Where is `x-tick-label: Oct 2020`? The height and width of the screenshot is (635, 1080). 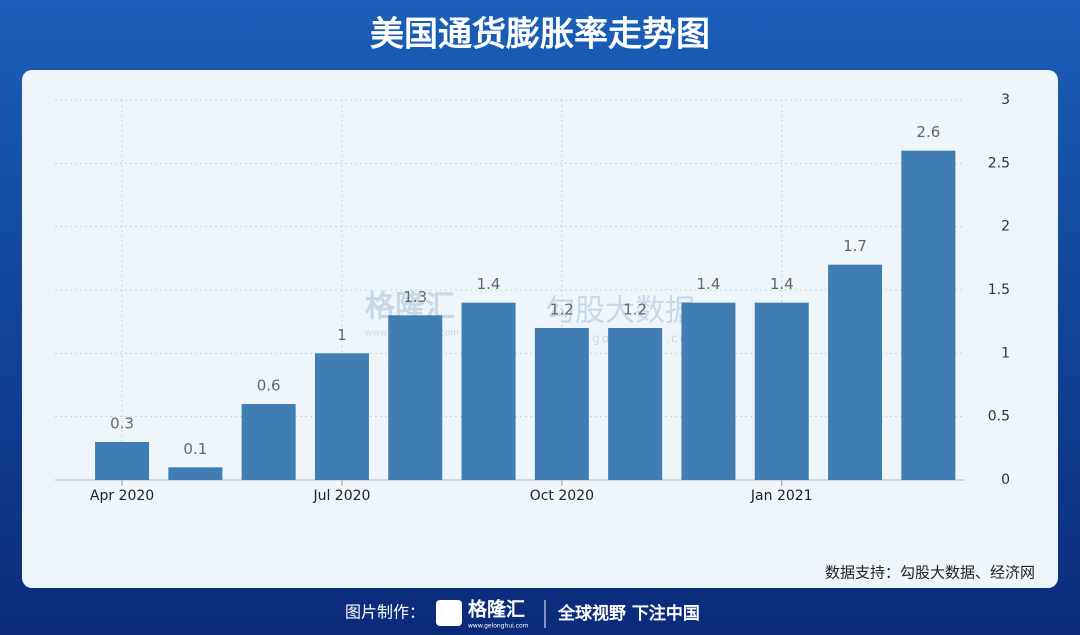
x-tick-label: Oct 2020 is located at coordinates (562, 496).